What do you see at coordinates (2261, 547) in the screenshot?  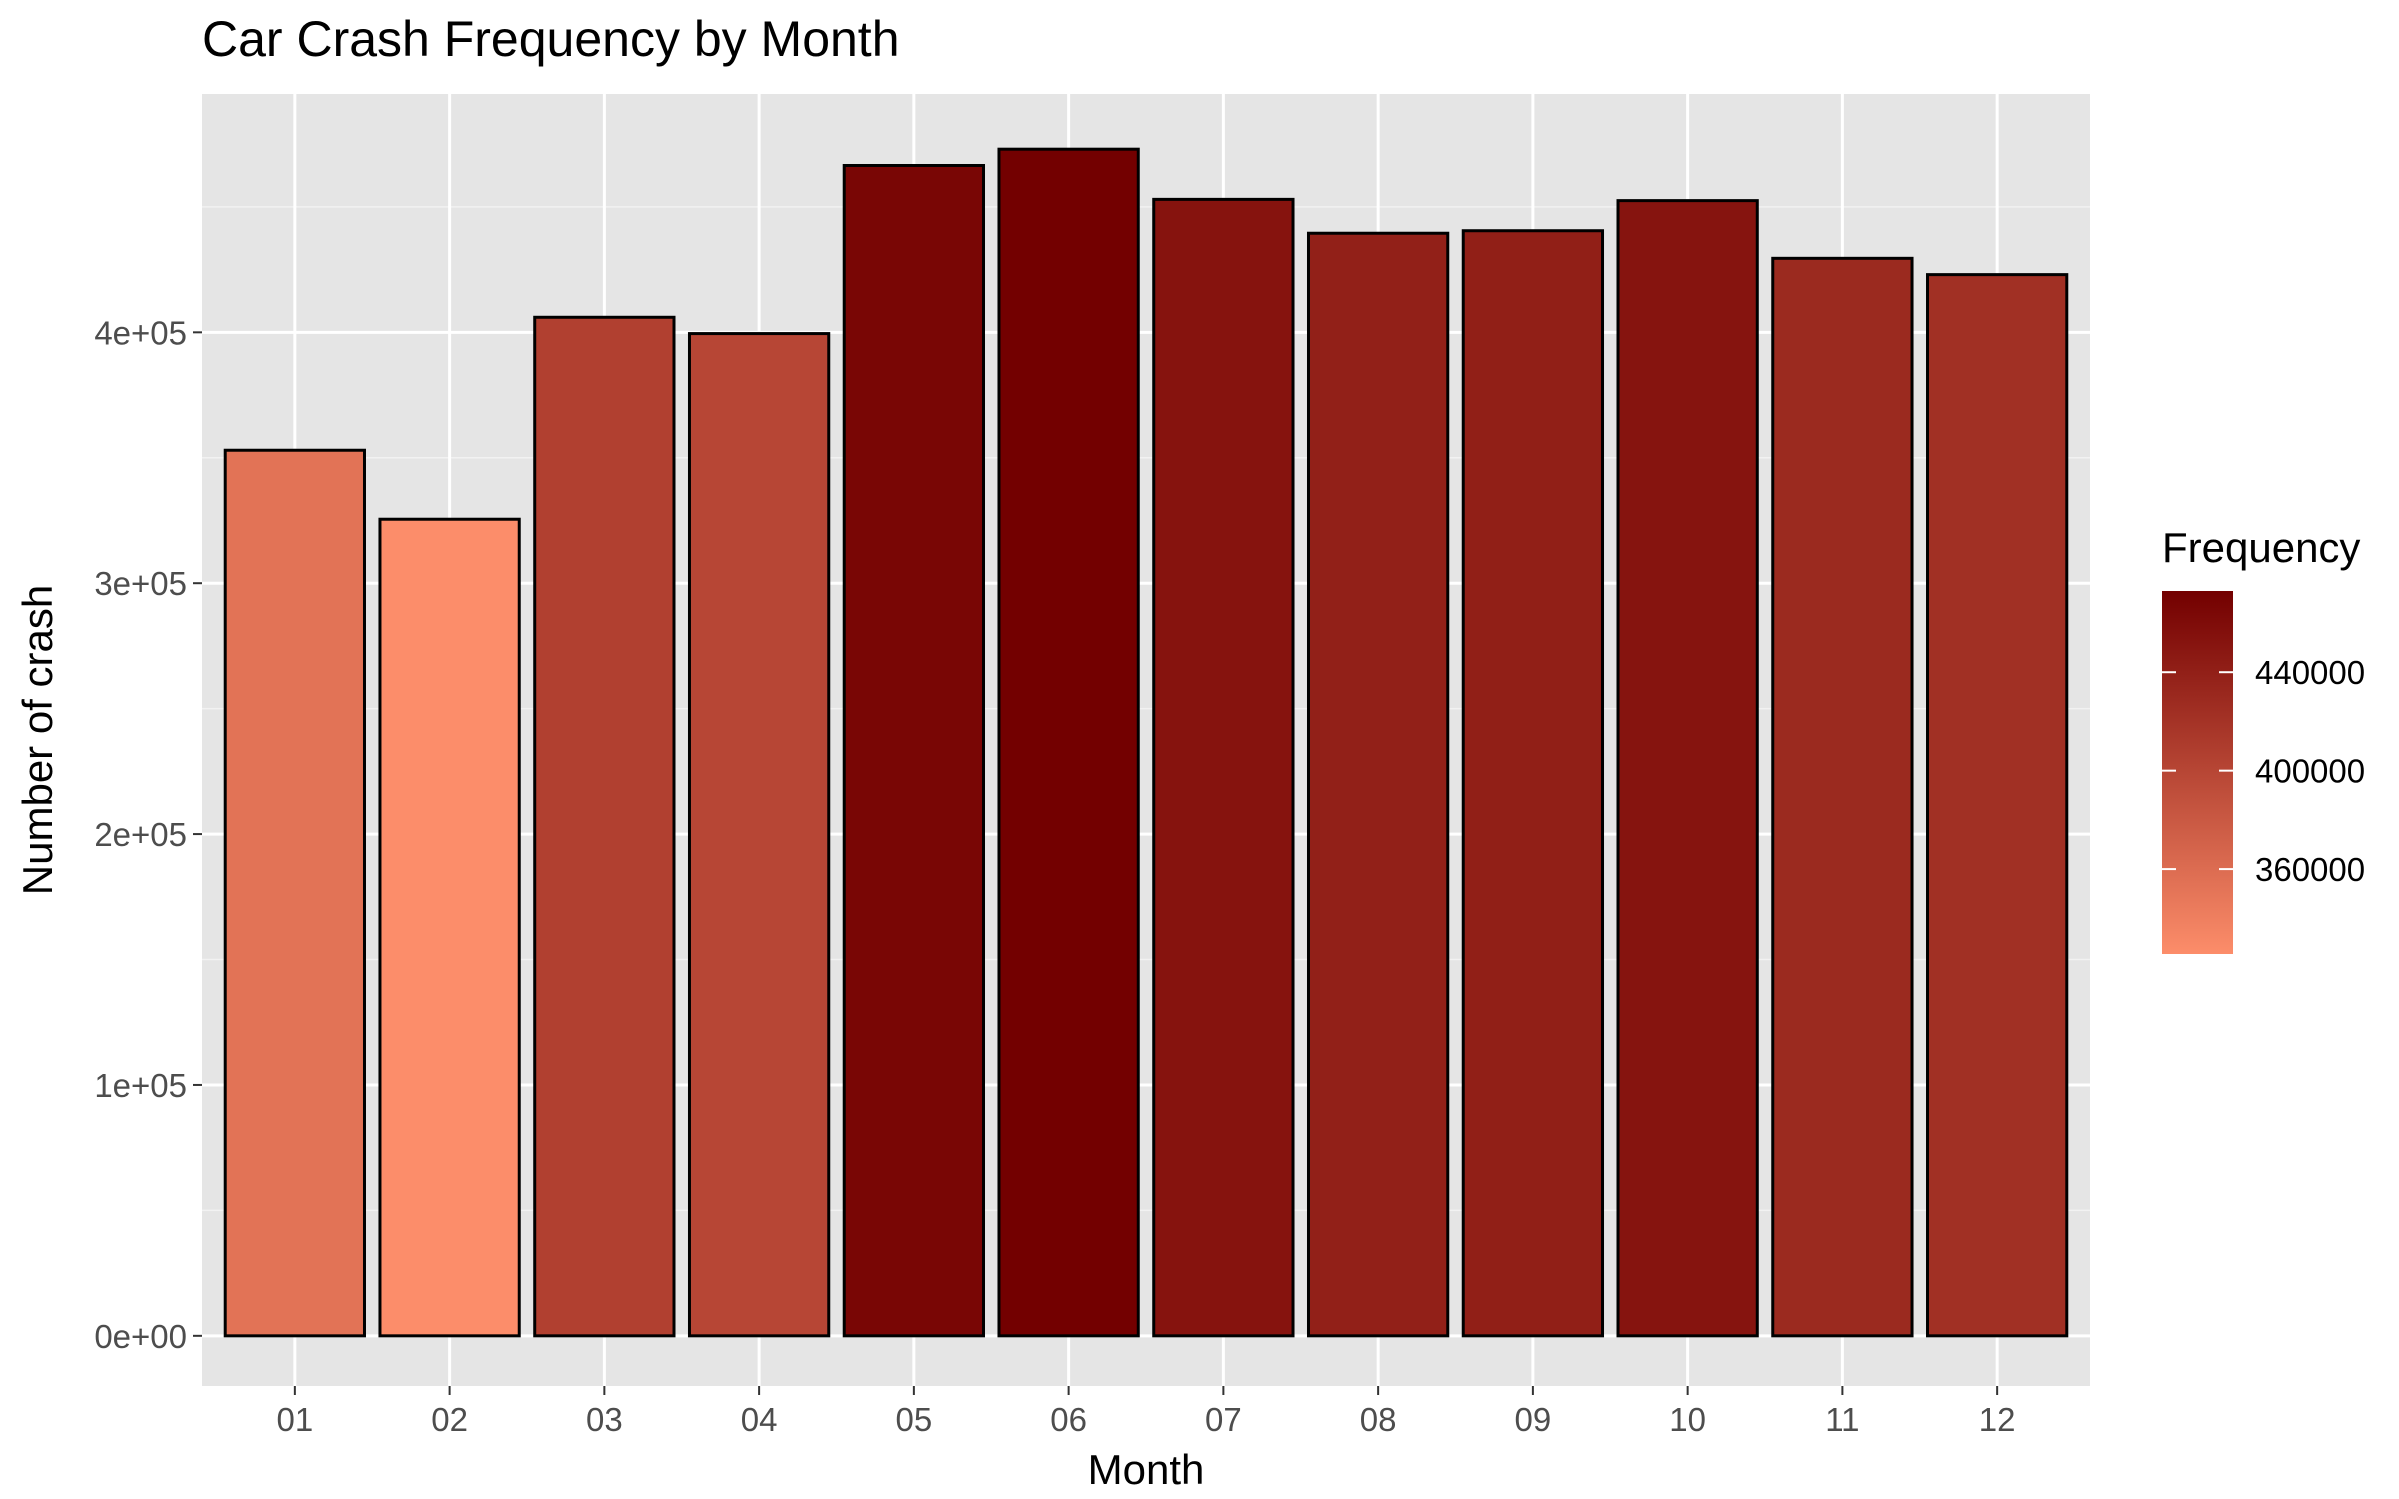 I see `legend-title: Frequency` at bounding box center [2261, 547].